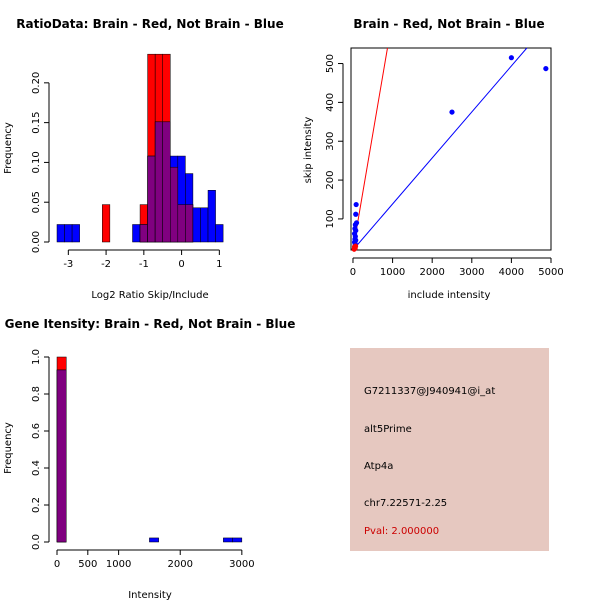 Image resolution: width=600 pixels, height=600 pixels. I want to click on probe-id-text: G7211337@J940941@i_at, so click(430, 391).